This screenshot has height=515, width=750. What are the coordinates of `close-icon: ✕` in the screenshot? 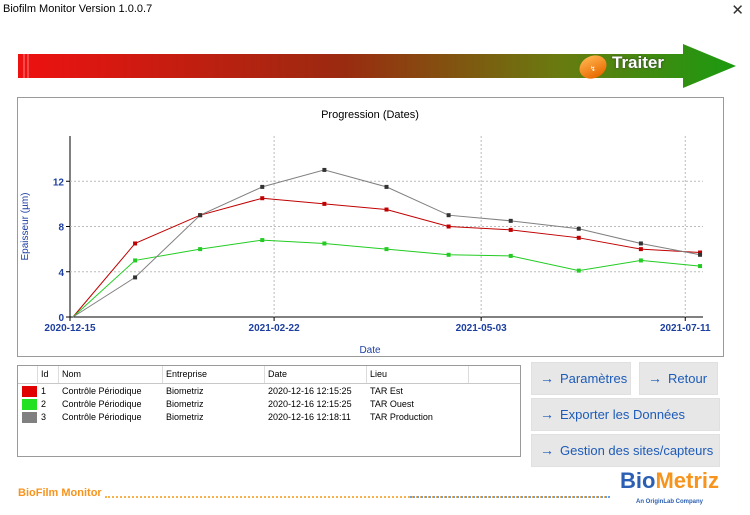 It's located at (737, 10).